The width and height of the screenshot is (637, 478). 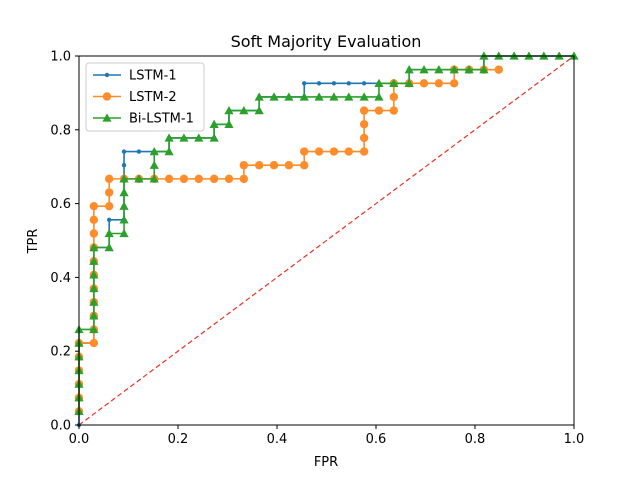 What do you see at coordinates (33, 242) in the screenshot?
I see `y-axis-label: TPR` at bounding box center [33, 242].